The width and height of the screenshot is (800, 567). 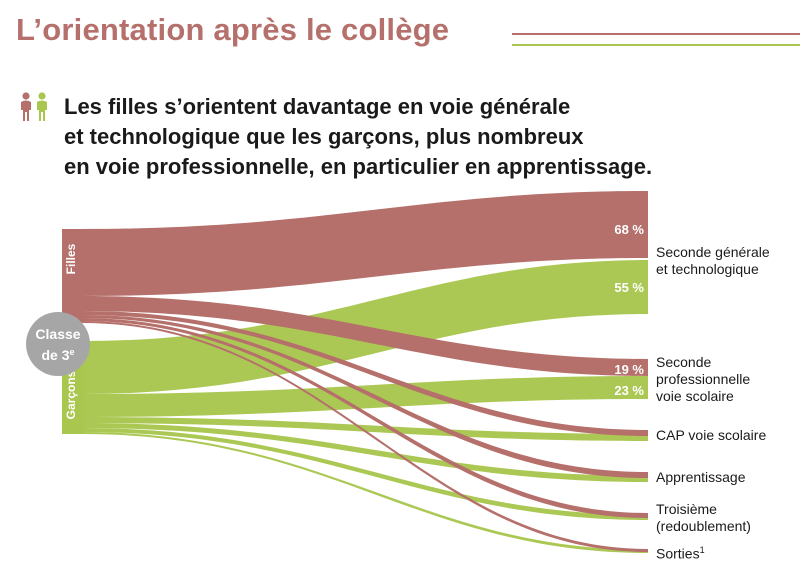 I want to click on girl-boy-icon, so click(x=34, y=106).